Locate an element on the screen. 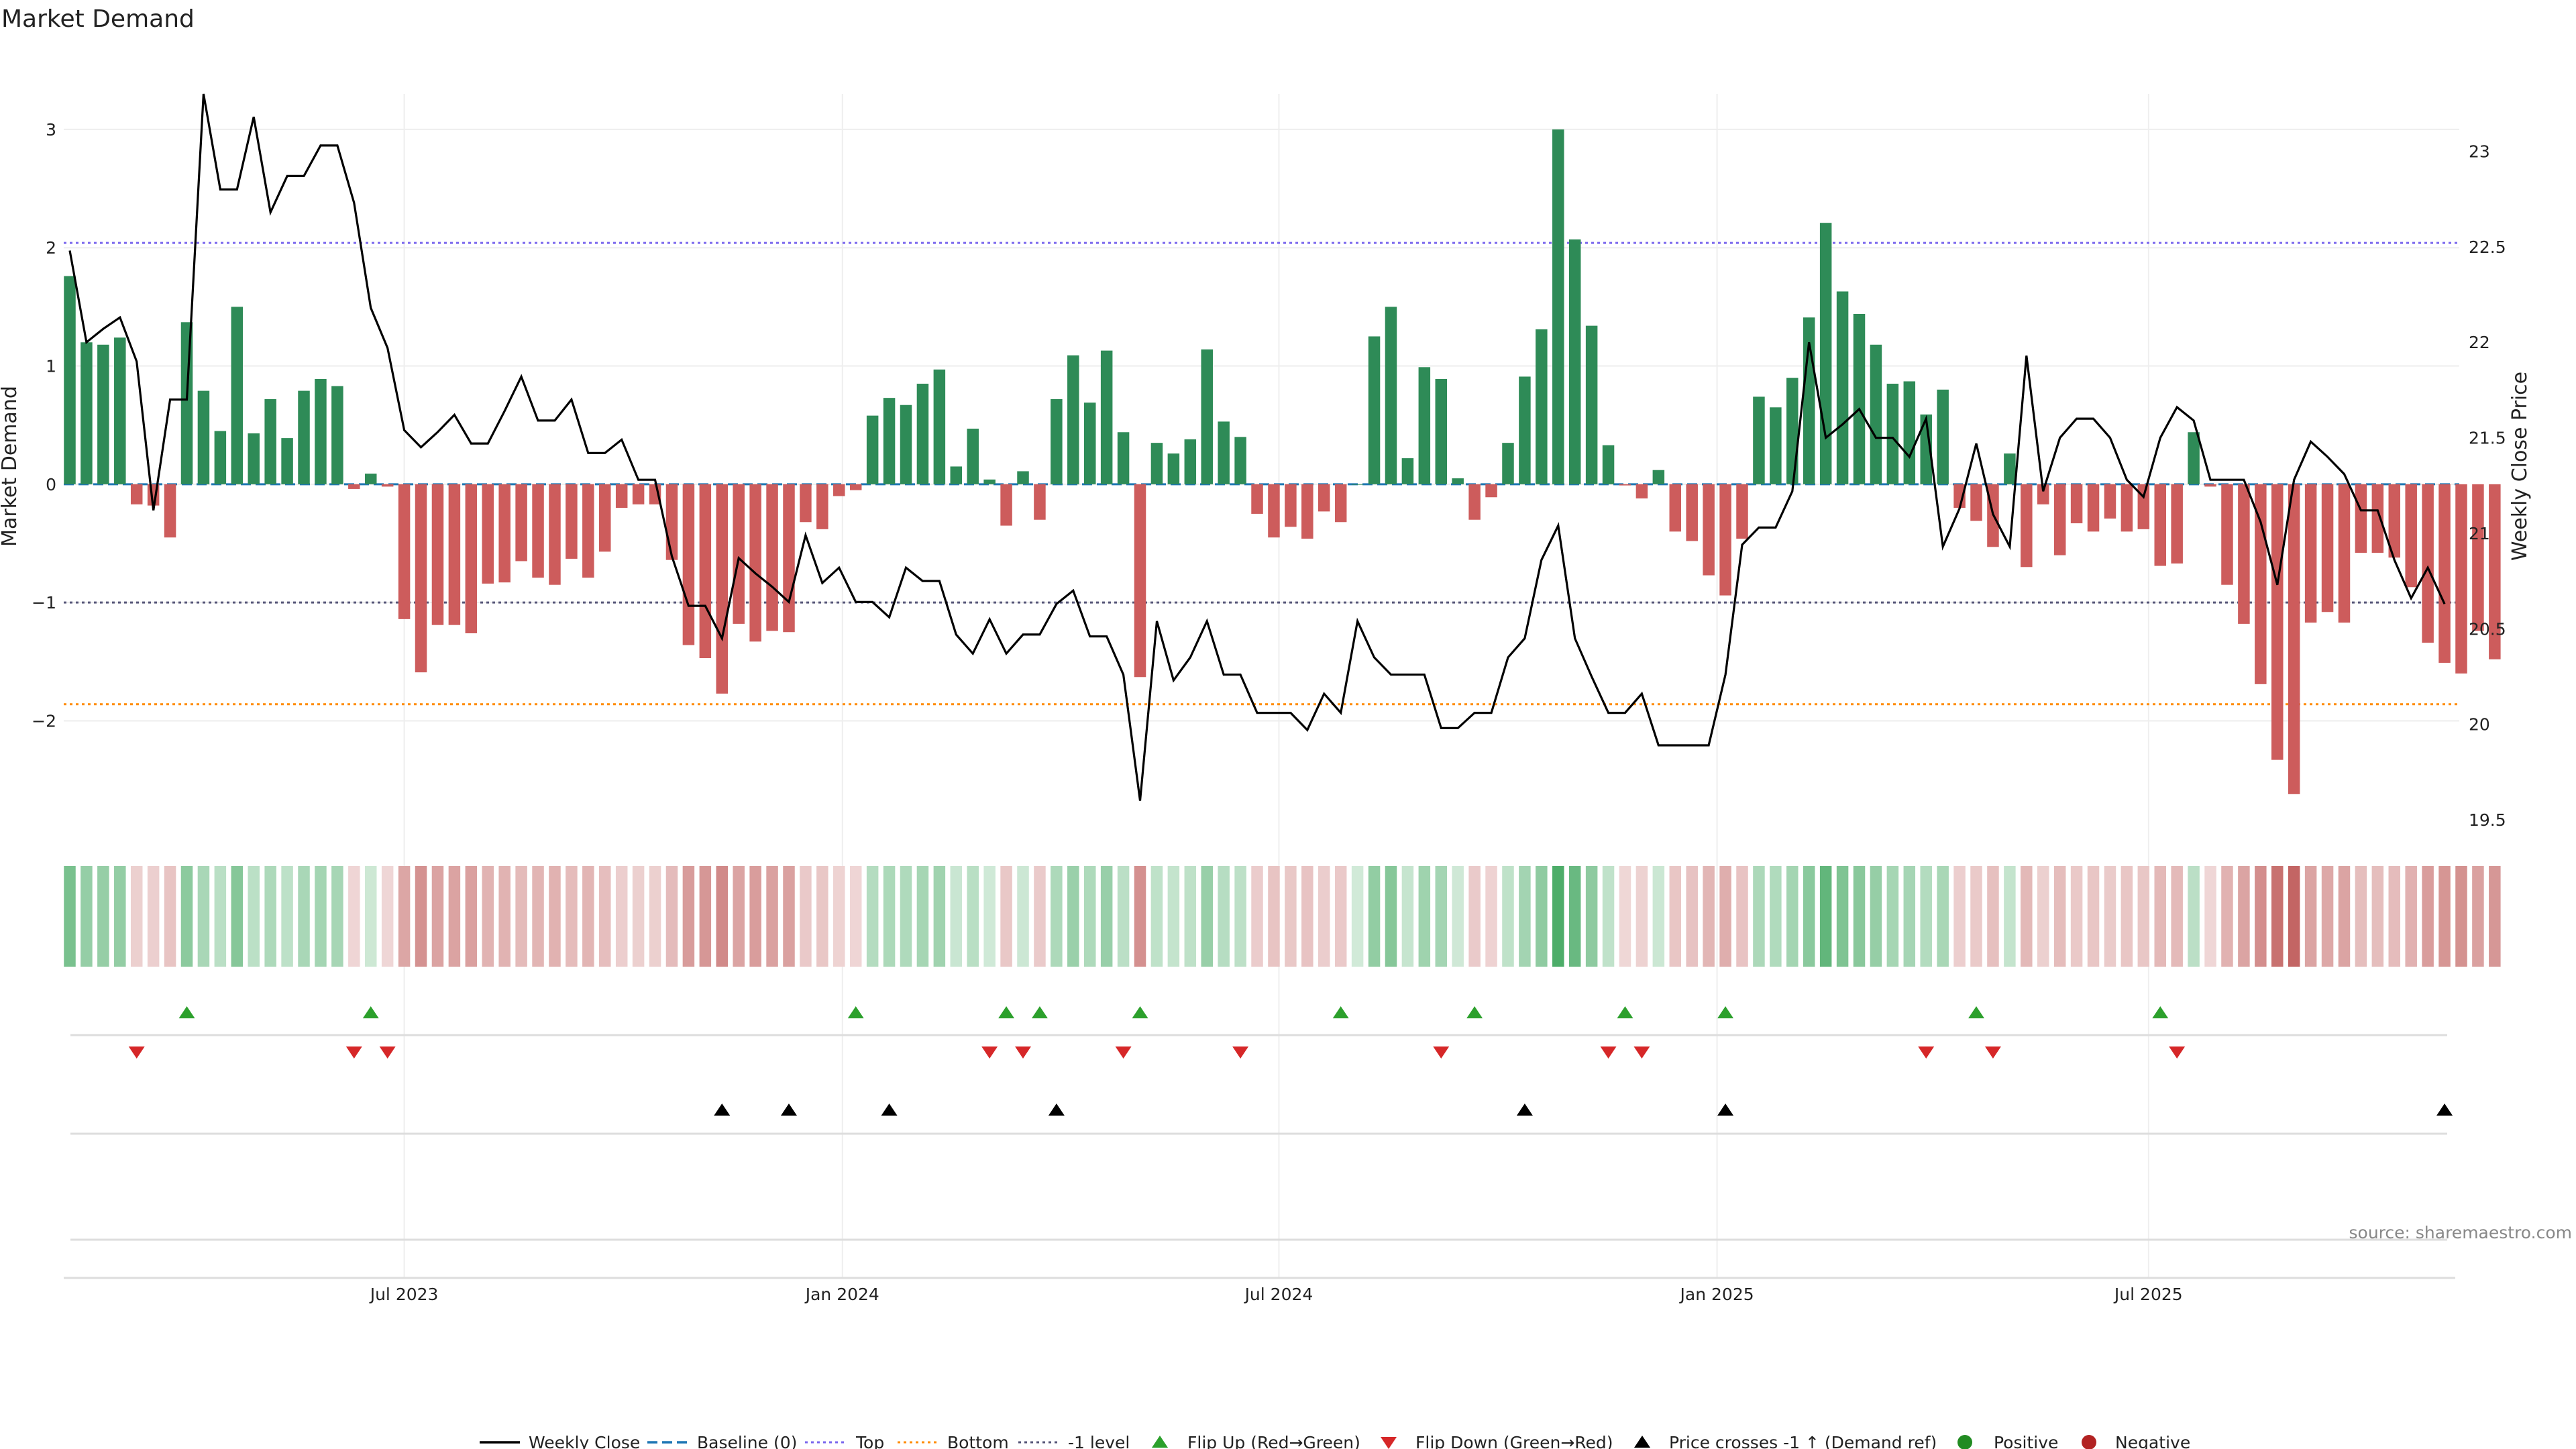  y2-tick-label: 20.5 is located at coordinates (2487, 629).